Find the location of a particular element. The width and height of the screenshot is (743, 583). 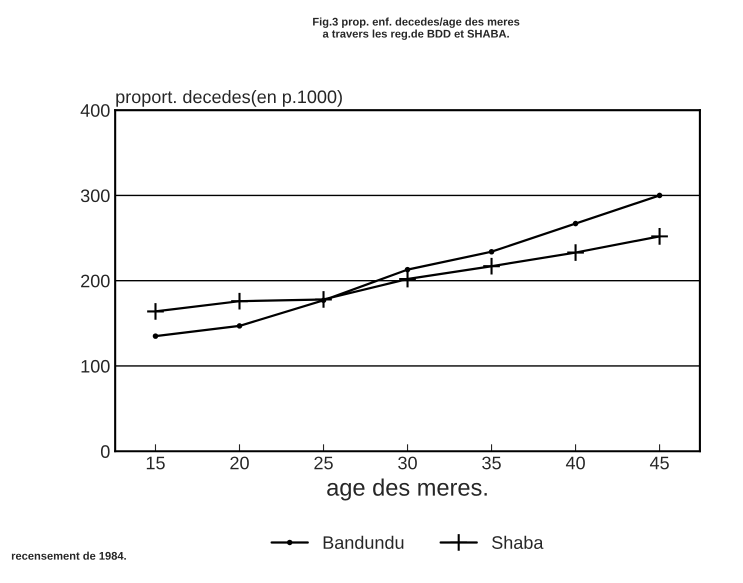

y-tick-label: 0 is located at coordinates (105, 451).